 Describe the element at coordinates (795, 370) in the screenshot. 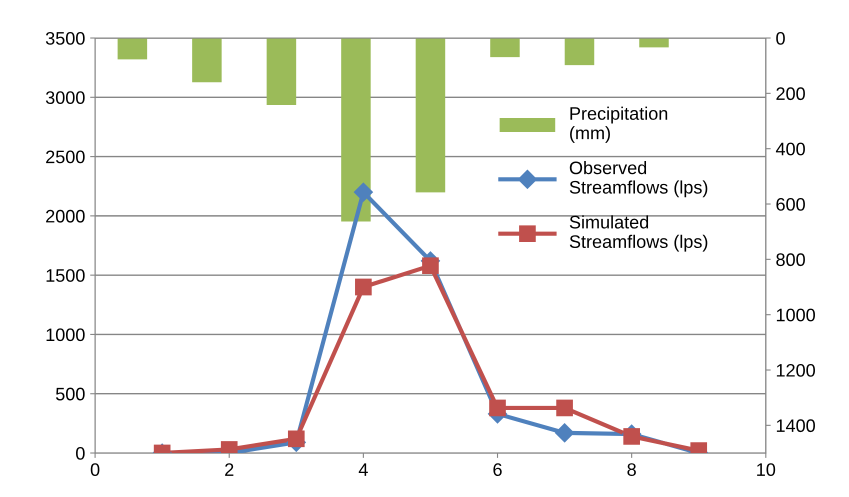

I see `y2-tick-label: 1200` at that location.